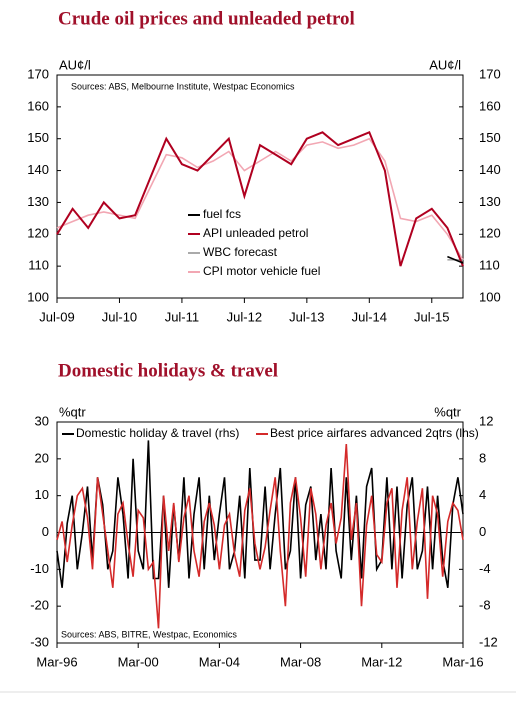 The height and width of the screenshot is (707, 516). What do you see at coordinates (38, 169) in the screenshot?
I see `y-tick-label: 140` at bounding box center [38, 169].